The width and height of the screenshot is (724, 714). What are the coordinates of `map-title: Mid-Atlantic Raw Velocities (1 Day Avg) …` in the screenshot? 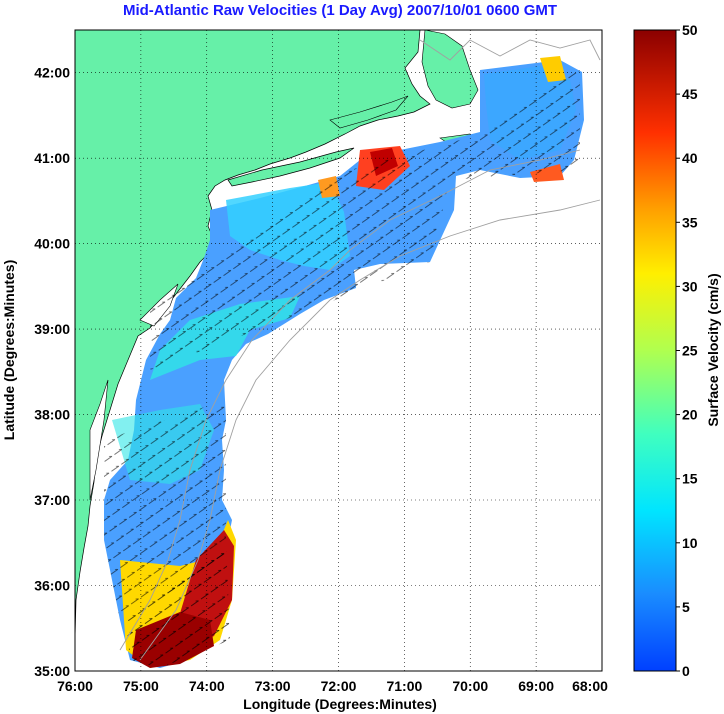 It's located at (340, 10).